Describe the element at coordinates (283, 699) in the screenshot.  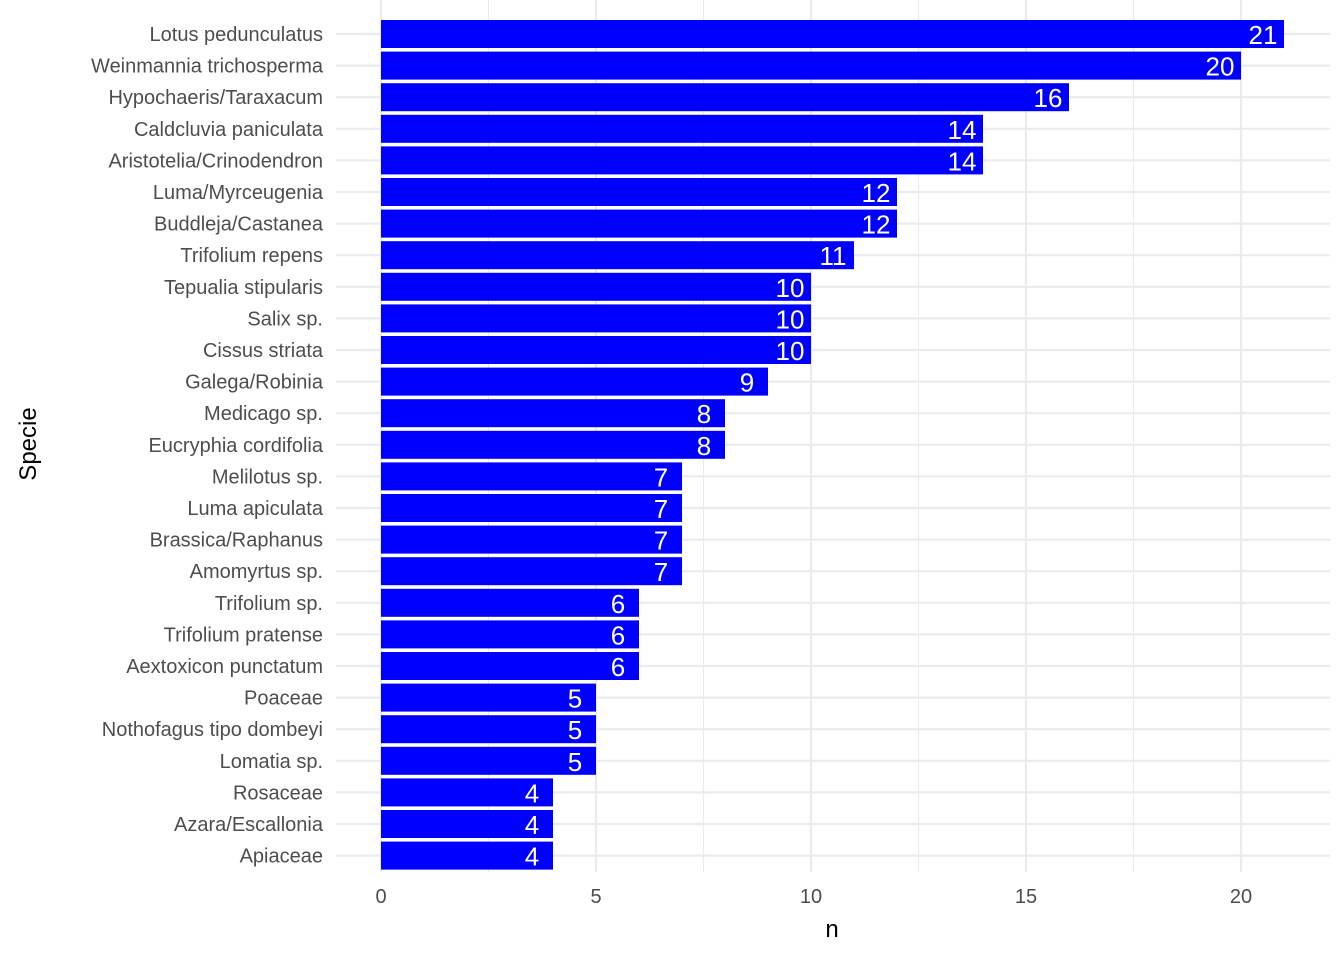
I see `y-tick-label: Poaceae` at that location.